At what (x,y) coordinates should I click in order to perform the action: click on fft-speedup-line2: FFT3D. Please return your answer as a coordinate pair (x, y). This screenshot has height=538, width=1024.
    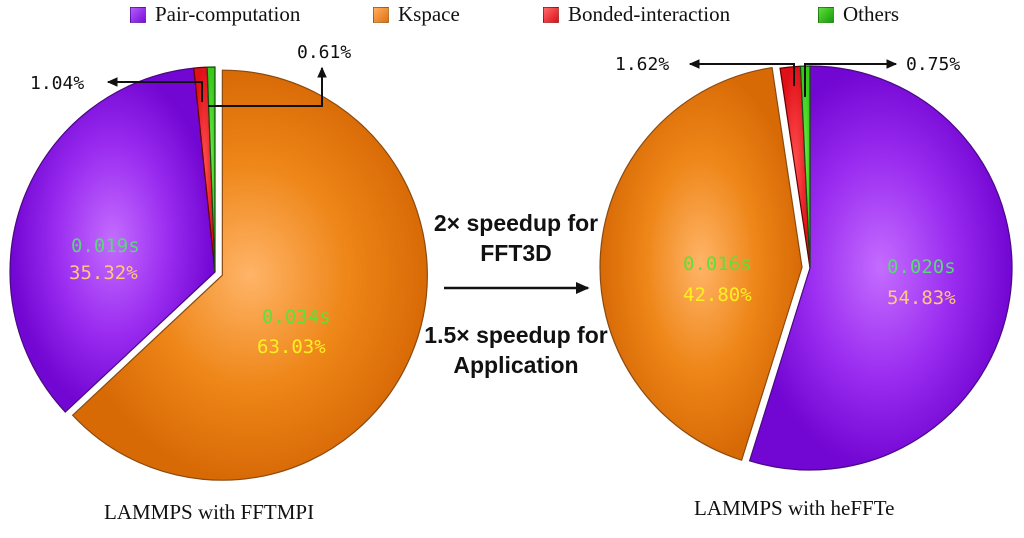
    Looking at the image, I should click on (516, 253).